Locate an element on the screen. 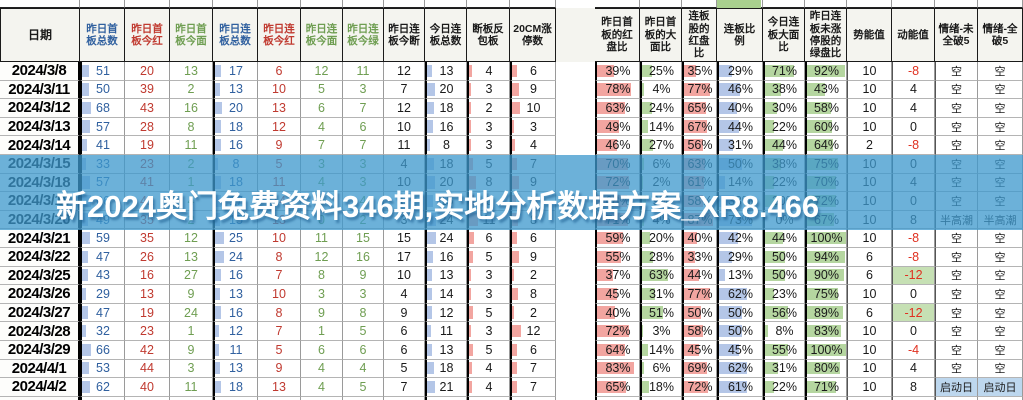 The image size is (1023, 400). date-cell: 2024/3/8 is located at coordinates (40, 71).